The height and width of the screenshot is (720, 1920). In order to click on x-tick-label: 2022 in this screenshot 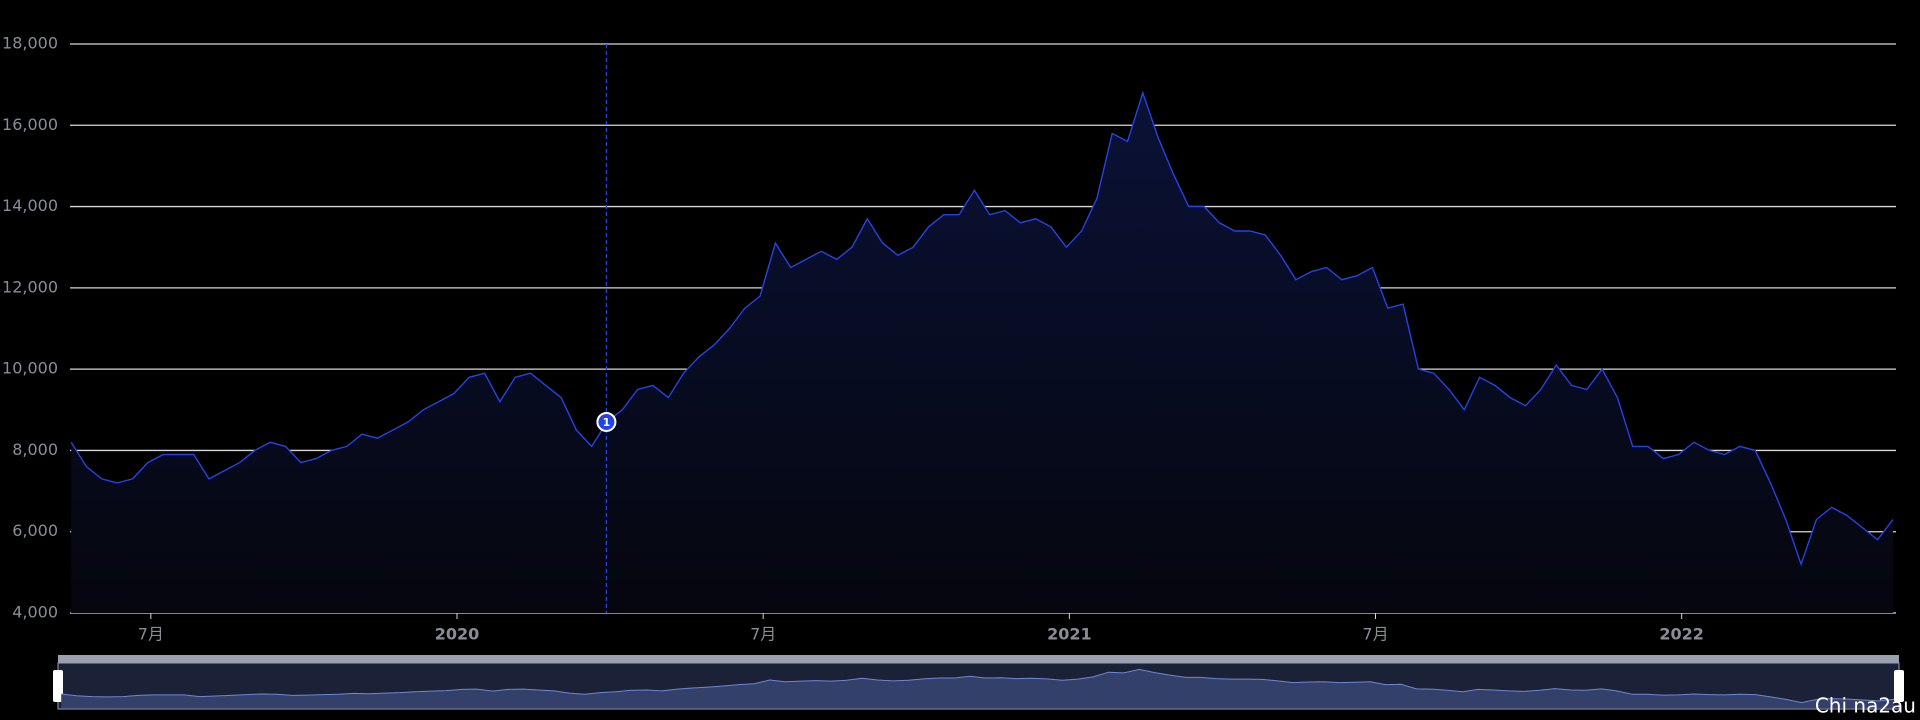, I will do `click(1681, 634)`.